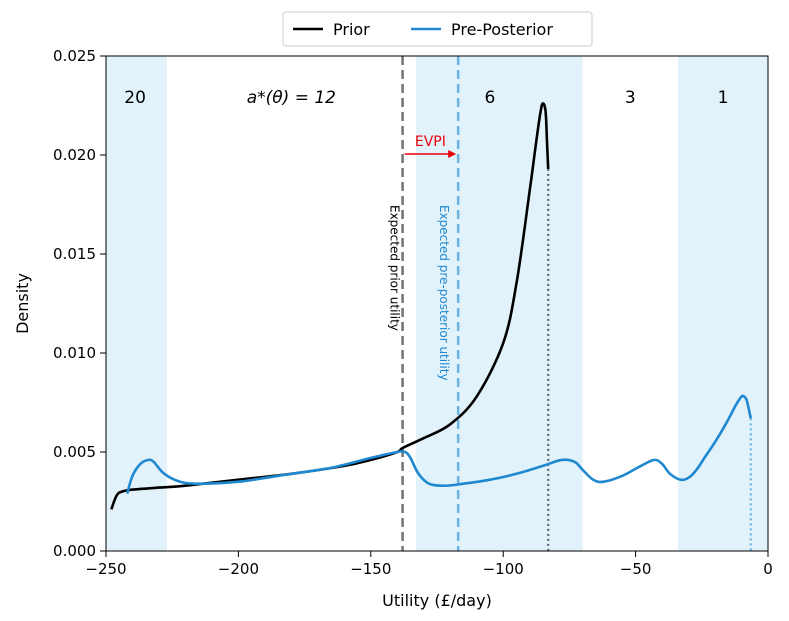 The height and width of the screenshot is (621, 789). I want to click on y-tick-label: 0.025, so click(74, 56).